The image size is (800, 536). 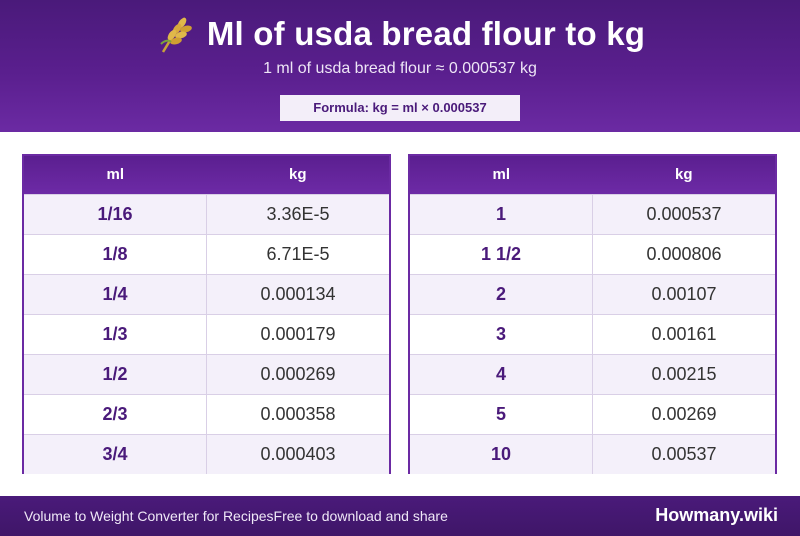 I want to click on table-row: 1/3 0.000179, so click(x=206, y=334).